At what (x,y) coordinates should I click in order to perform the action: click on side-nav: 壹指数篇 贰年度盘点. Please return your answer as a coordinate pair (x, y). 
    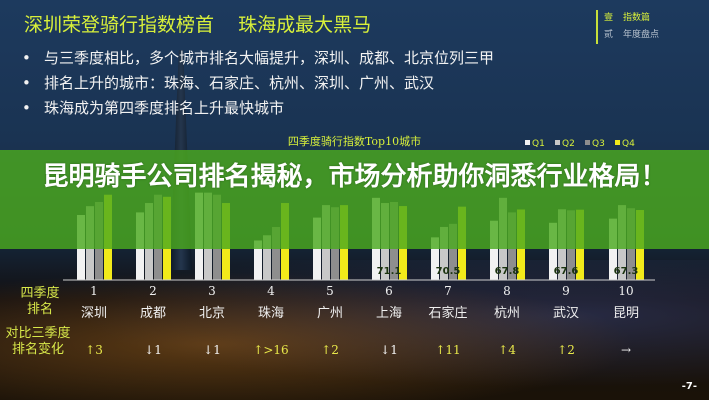
    Looking at the image, I should click on (632, 27).